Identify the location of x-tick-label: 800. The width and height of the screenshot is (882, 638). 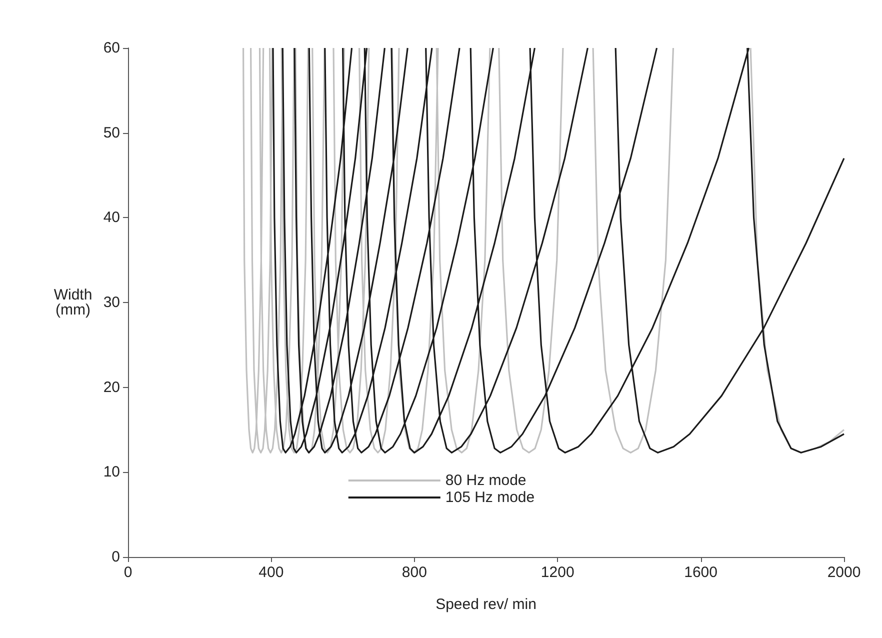
(414, 572).